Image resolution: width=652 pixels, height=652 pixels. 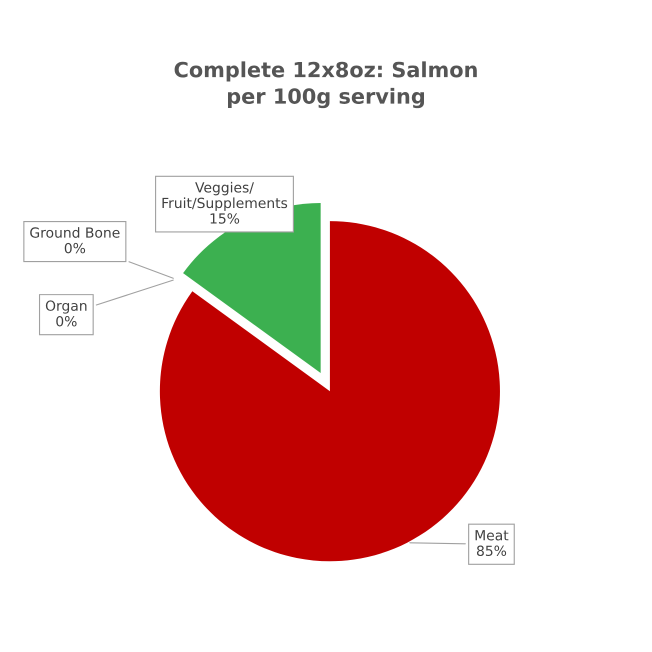 What do you see at coordinates (491, 551) in the screenshot?
I see `data-label: 85%` at bounding box center [491, 551].